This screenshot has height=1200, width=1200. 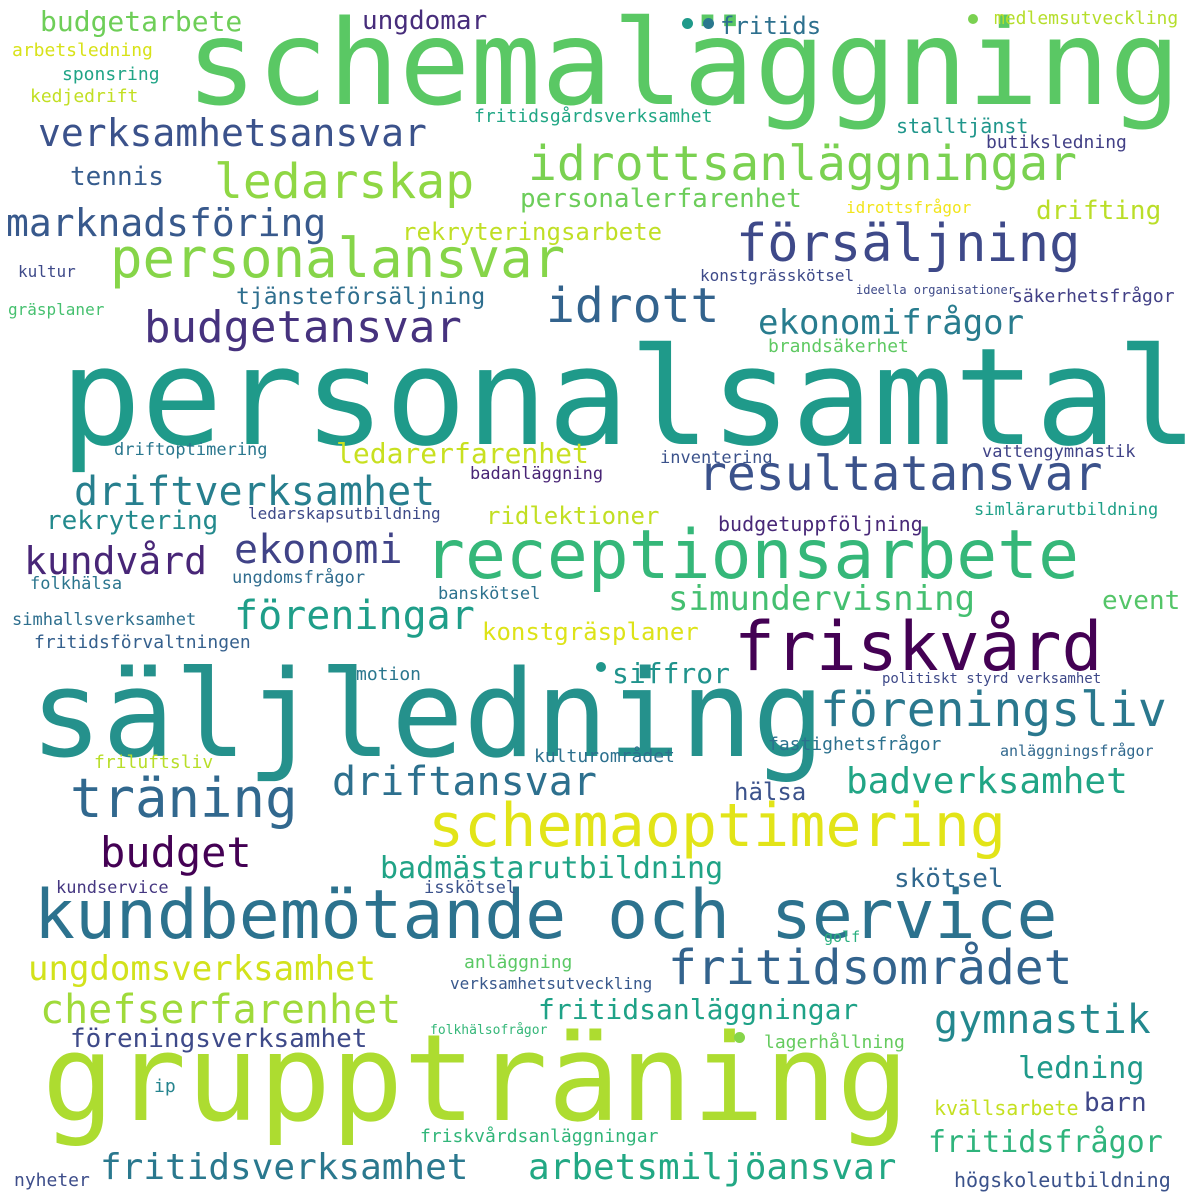 What do you see at coordinates (546, 915) in the screenshot?
I see `word-kundbemotande-och-service: kundbemötande och service` at bounding box center [546, 915].